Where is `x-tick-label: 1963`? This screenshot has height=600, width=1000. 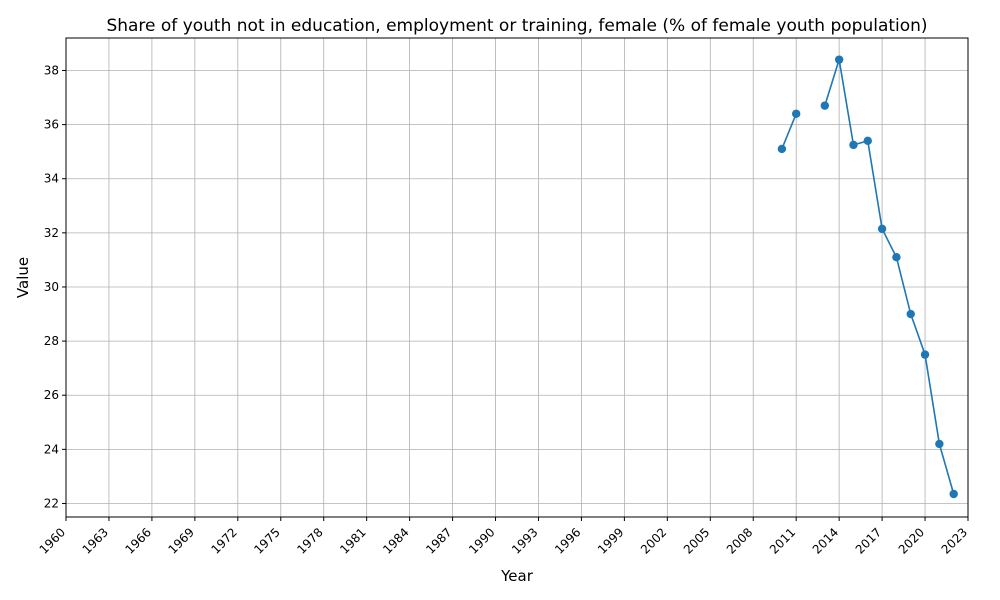
x-tick-label: 1963 is located at coordinates (95, 540).